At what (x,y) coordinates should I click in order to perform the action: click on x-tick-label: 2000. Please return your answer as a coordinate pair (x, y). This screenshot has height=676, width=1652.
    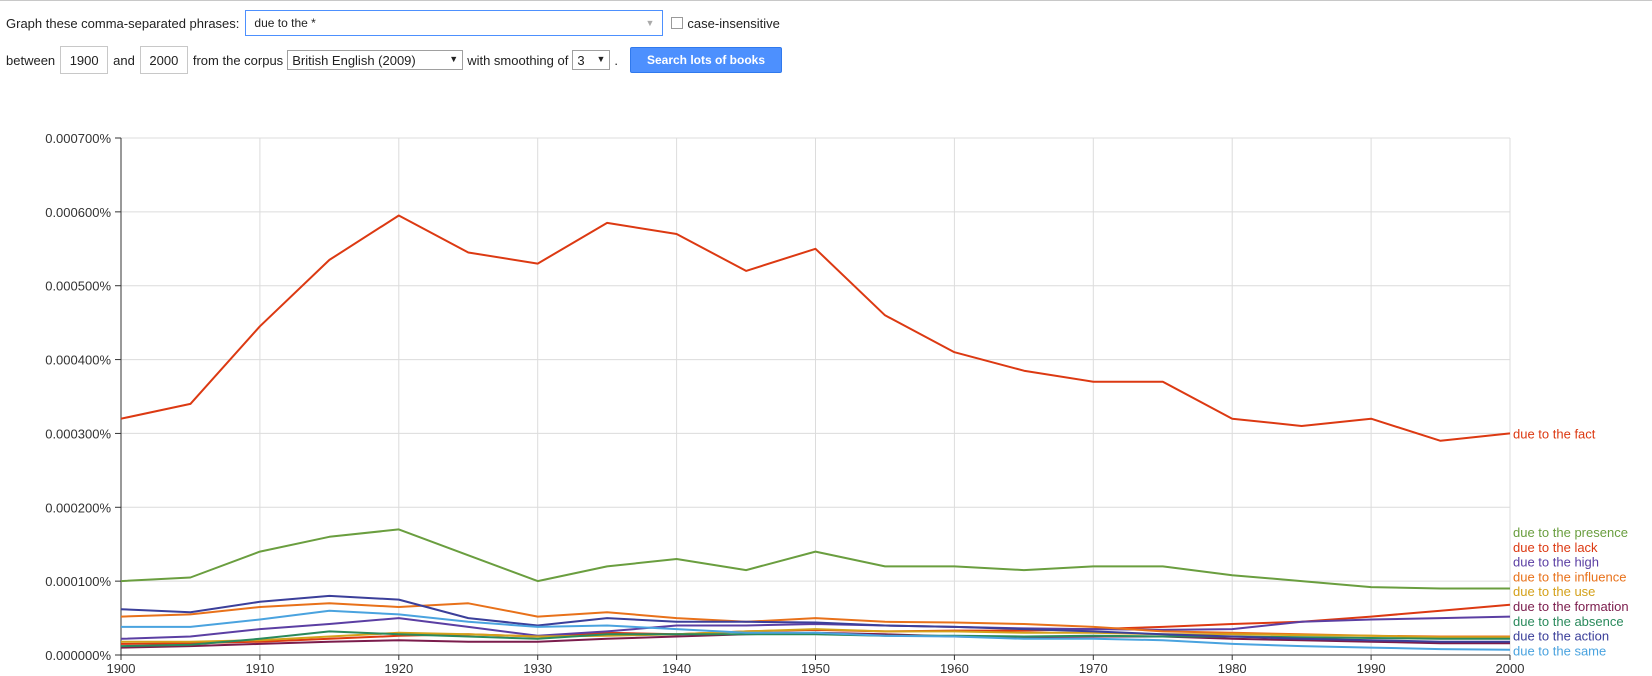
    Looking at the image, I should click on (1510, 668).